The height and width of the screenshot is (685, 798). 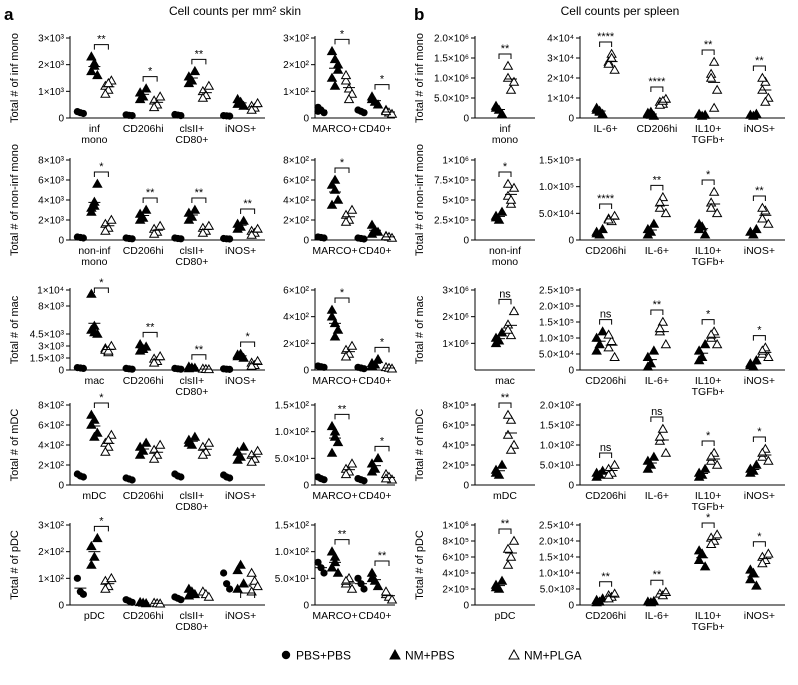 What do you see at coordinates (420, 445) in the screenshot?
I see `y-axis-label: Total # of mDC` at bounding box center [420, 445].